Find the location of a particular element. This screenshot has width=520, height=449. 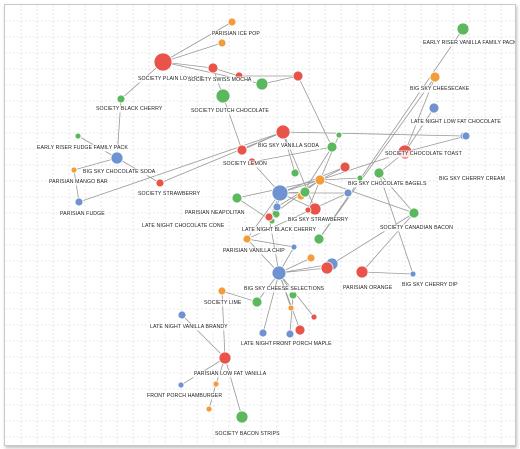

node-label-text: BIG SKY CHOCOLATE BAGELS is located at coordinates (387, 184).